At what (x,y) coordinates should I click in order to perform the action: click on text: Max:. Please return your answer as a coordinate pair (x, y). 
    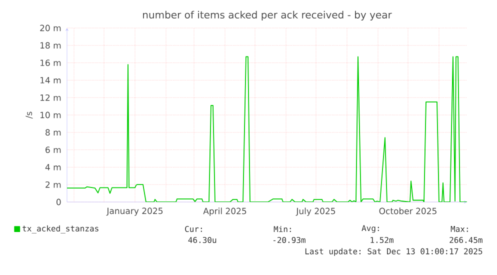
    Looking at the image, I should click on (459, 229).